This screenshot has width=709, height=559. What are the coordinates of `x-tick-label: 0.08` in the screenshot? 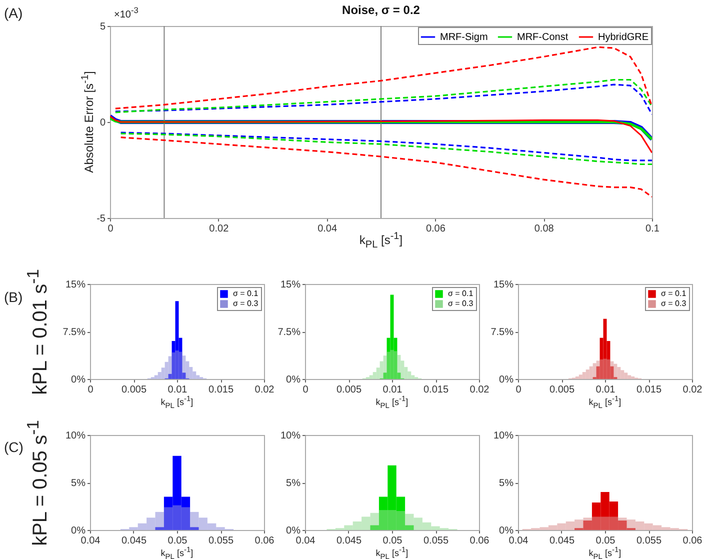 It's located at (544, 229).